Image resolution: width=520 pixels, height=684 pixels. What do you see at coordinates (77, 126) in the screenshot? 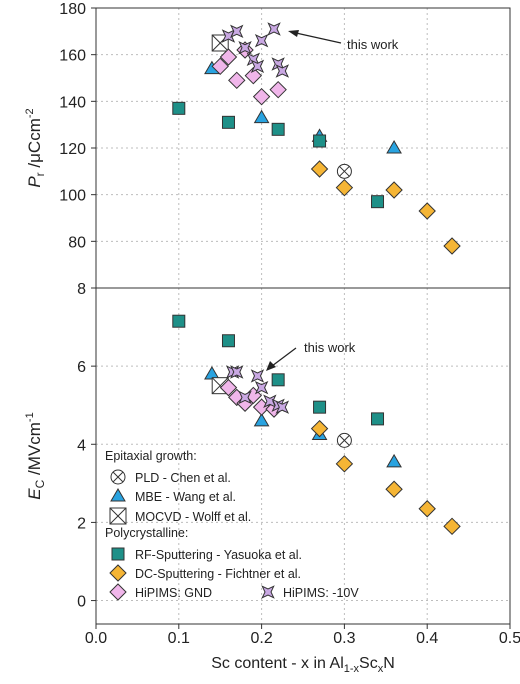
I see `top-y-ticks: 80 100 120 140 160 180` at bounding box center [77, 126].